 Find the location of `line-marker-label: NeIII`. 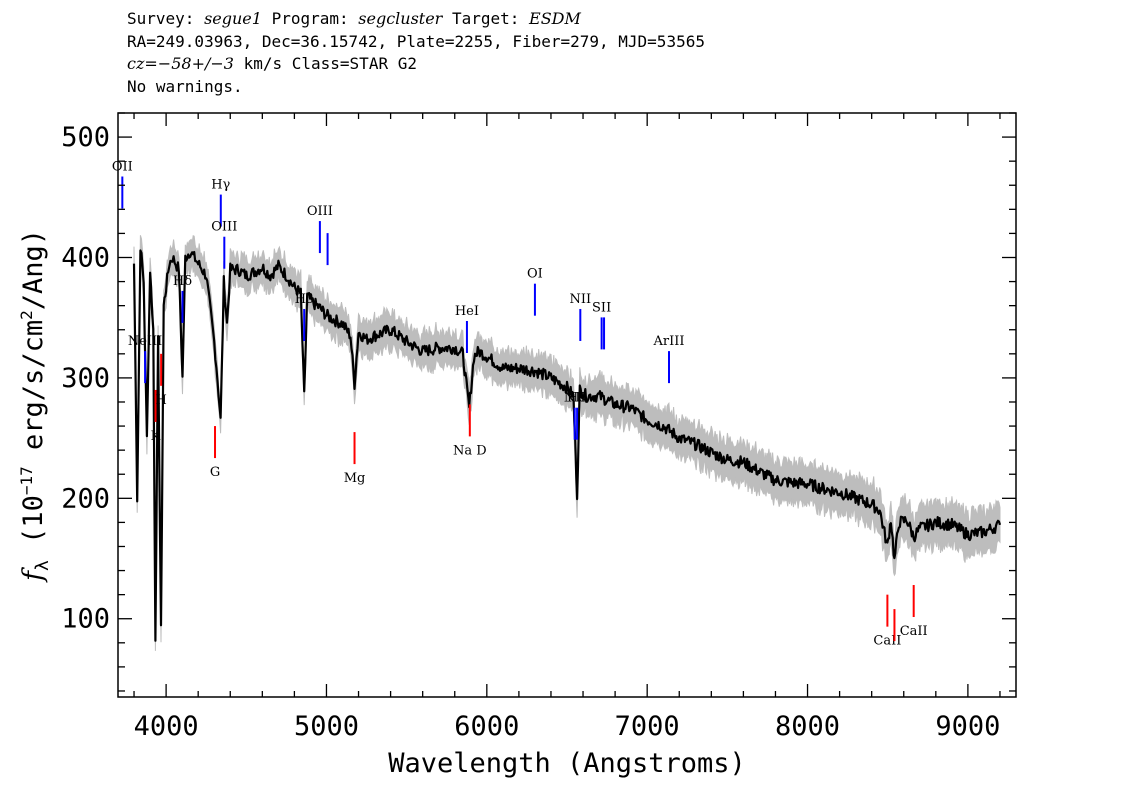

line-marker-label: NeIII is located at coordinates (145, 341).